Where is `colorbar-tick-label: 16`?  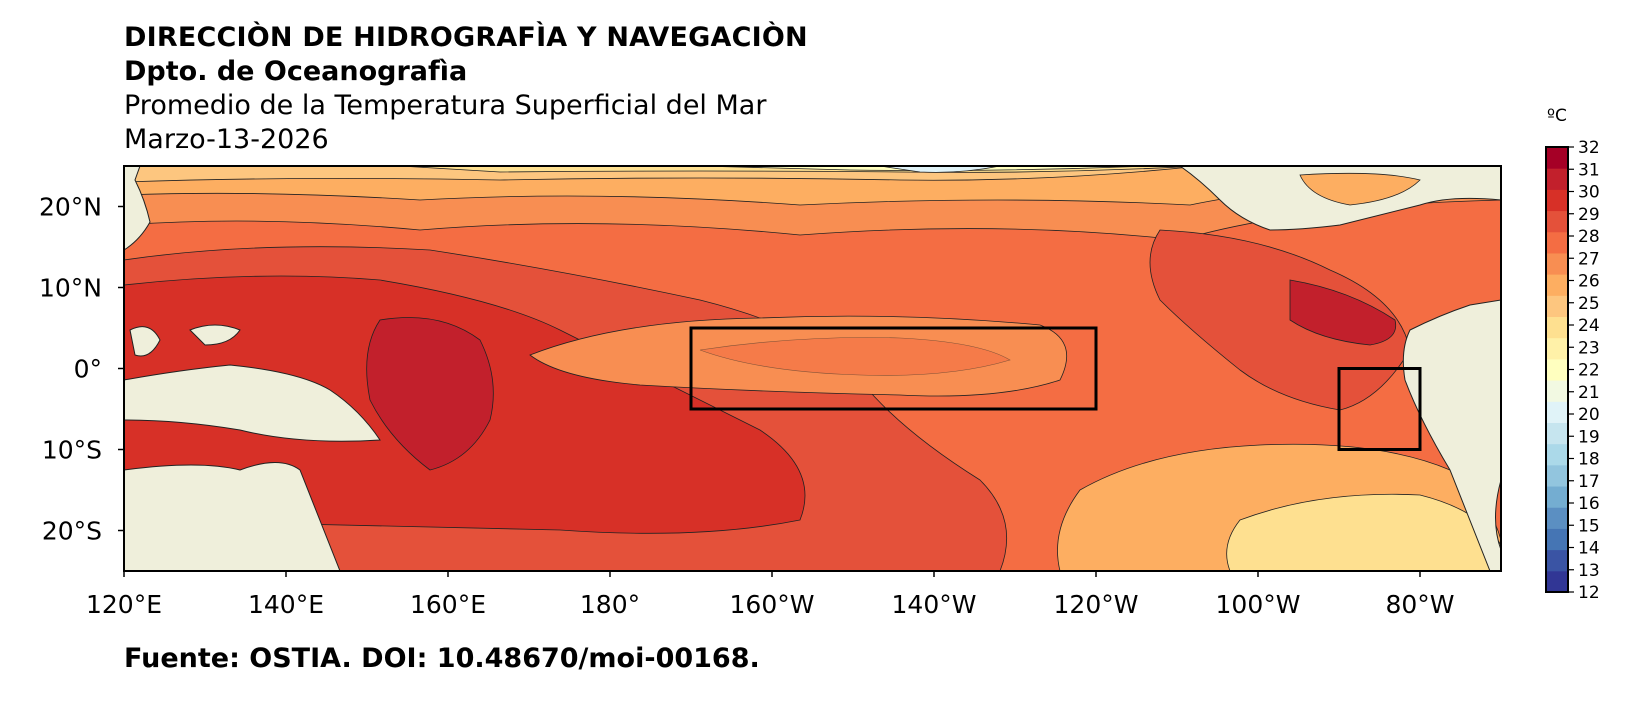 colorbar-tick-label: 16 is located at coordinates (1589, 504).